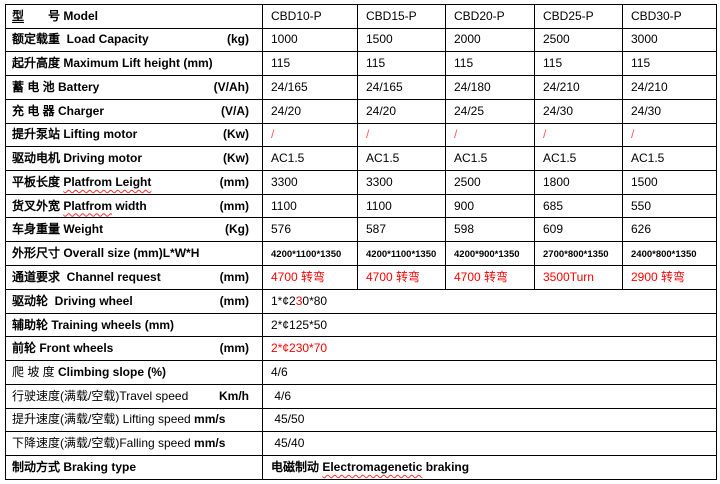 This screenshot has width=720, height=484. What do you see at coordinates (479, 15) in the screenshot?
I see `text-segment: CBD20-P` at bounding box center [479, 15].